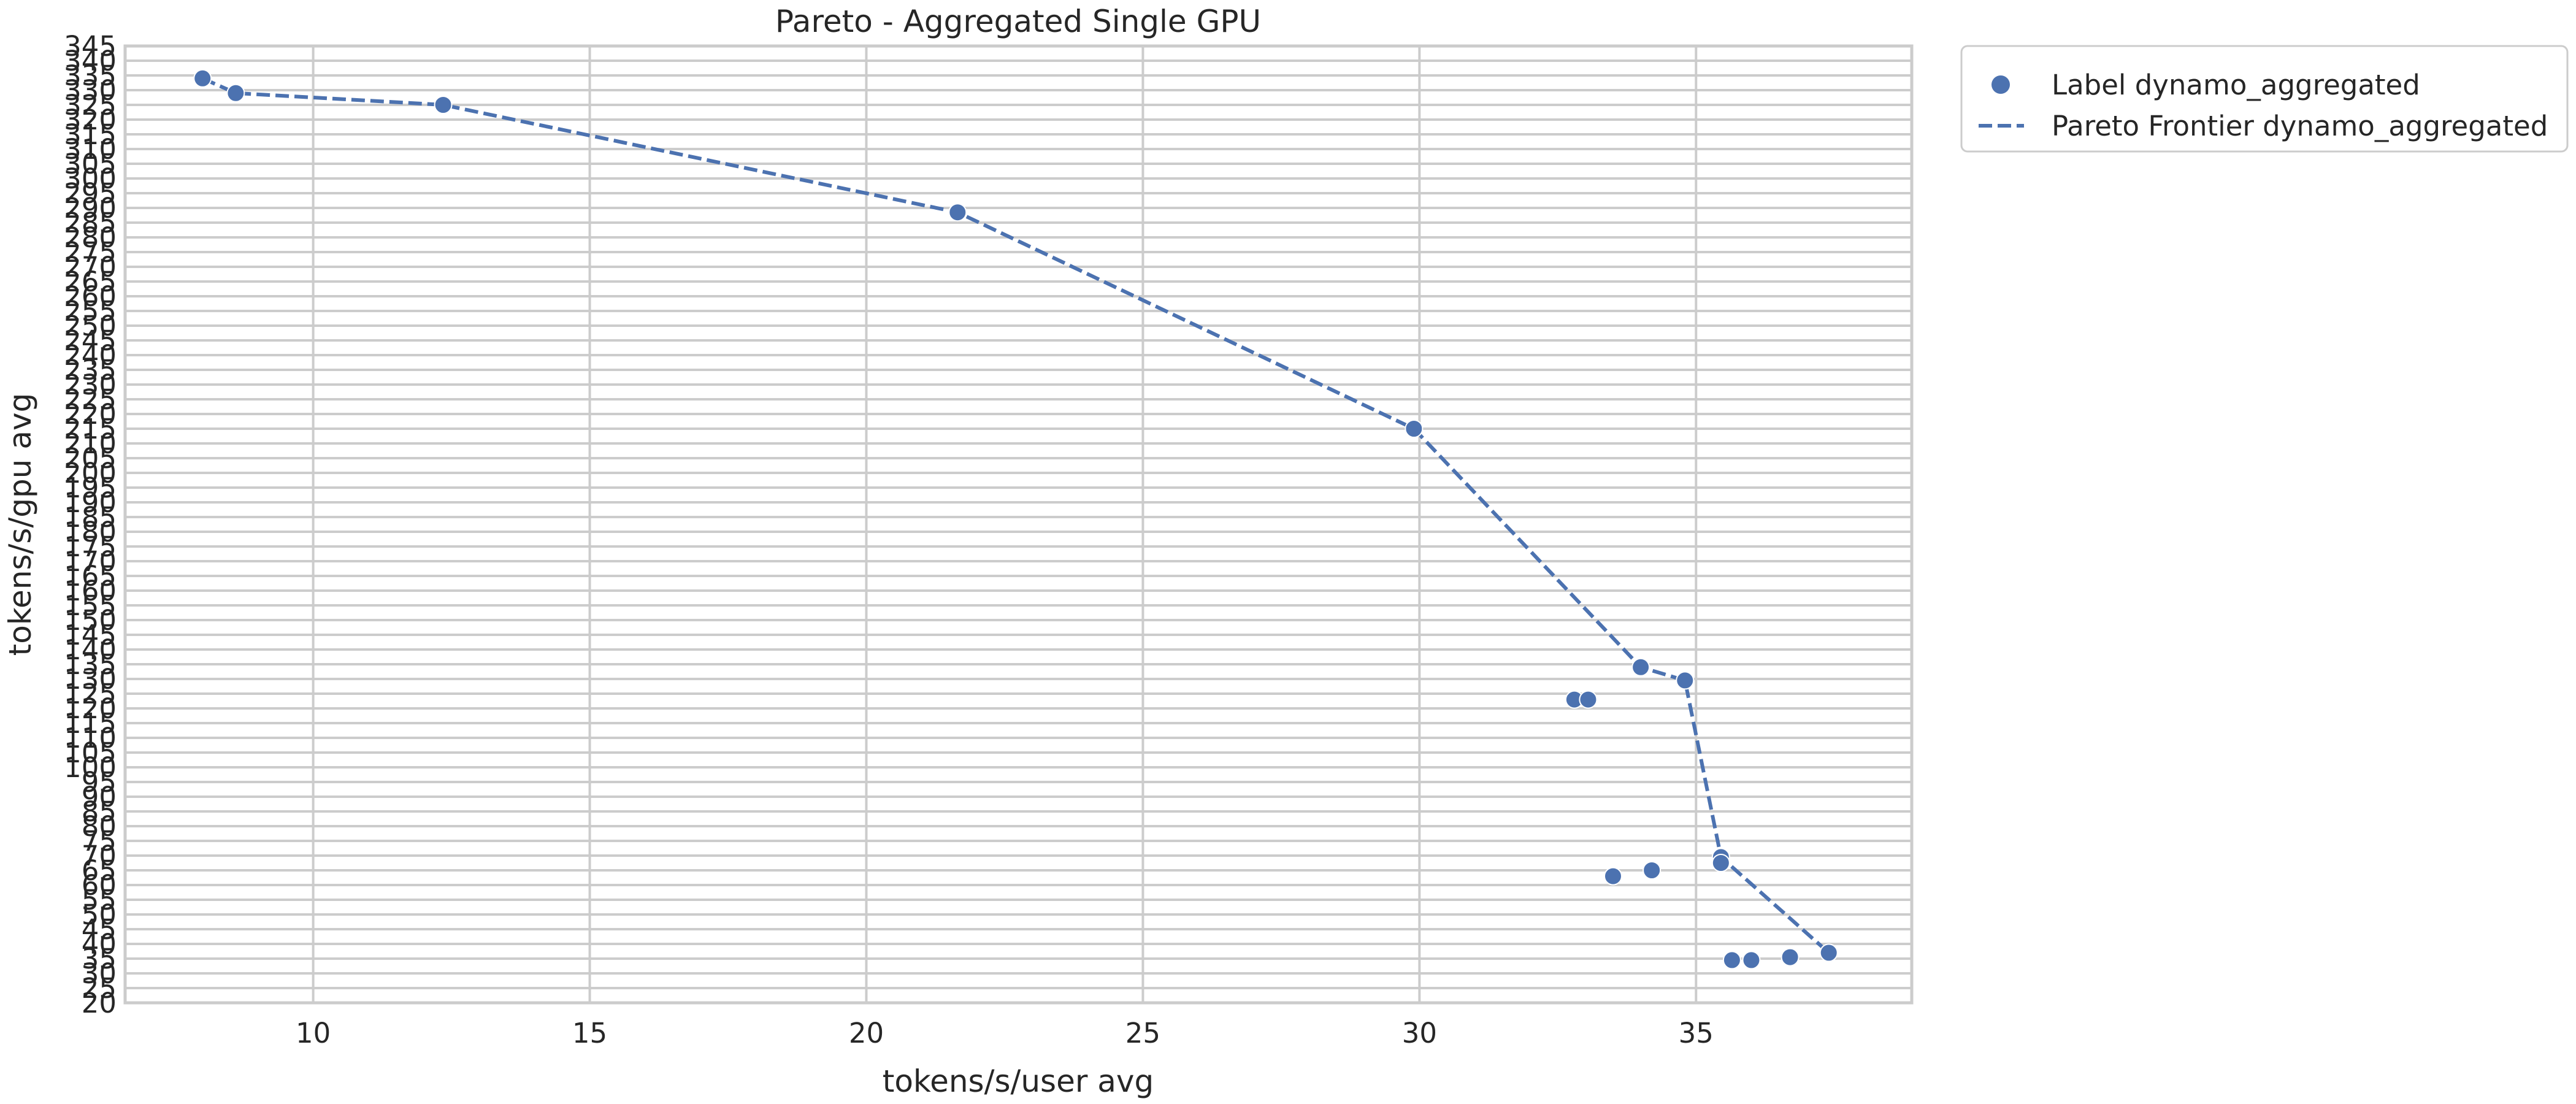 The width and height of the screenshot is (2576, 1104). Describe the element at coordinates (90, 429) in the screenshot. I see `y-tick-label: 215` at that location.